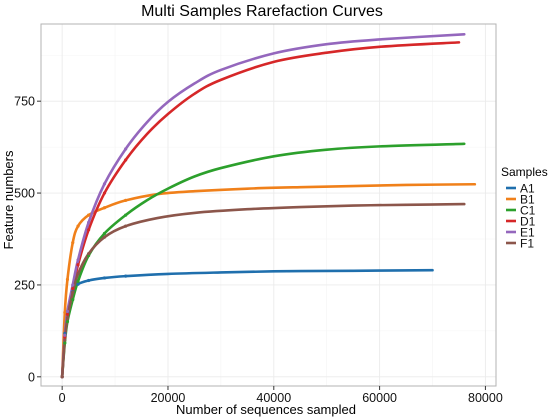 The image size is (551, 419). Describe the element at coordinates (24, 194) in the screenshot. I see `y-tick-label: 500` at that location.